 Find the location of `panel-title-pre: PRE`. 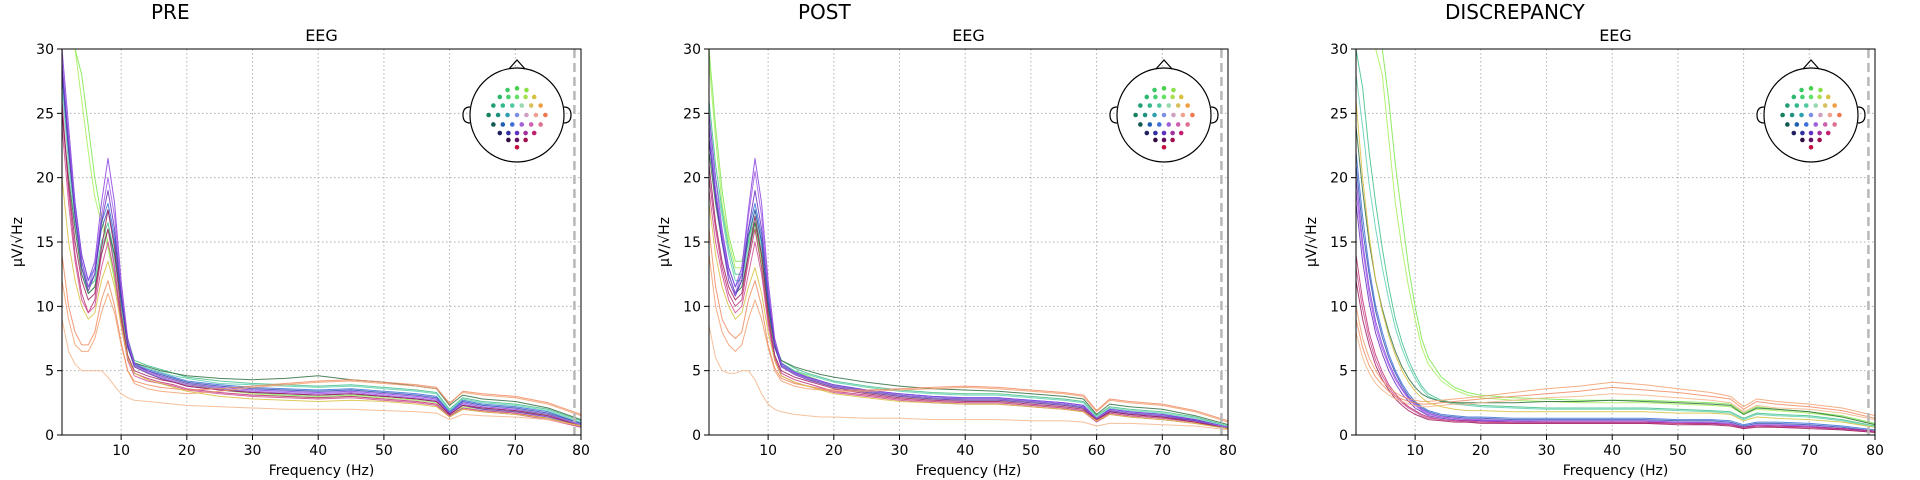

panel-title-pre: PRE is located at coordinates (170, 12).